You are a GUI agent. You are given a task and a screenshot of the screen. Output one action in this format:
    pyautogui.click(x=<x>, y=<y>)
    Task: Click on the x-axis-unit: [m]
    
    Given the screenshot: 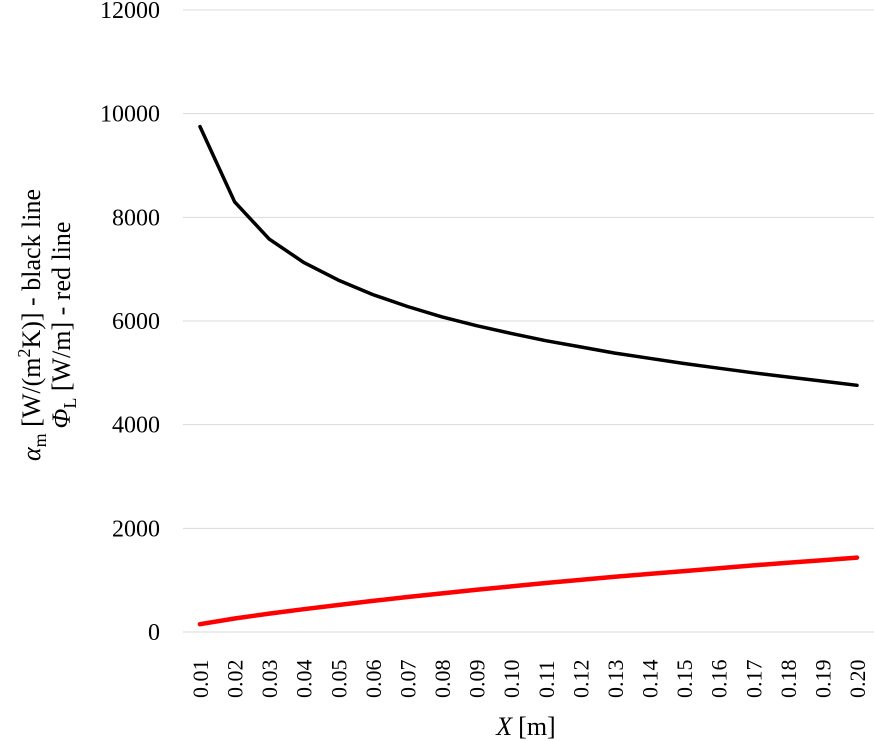 What is the action you would take?
    pyautogui.click(x=537, y=726)
    